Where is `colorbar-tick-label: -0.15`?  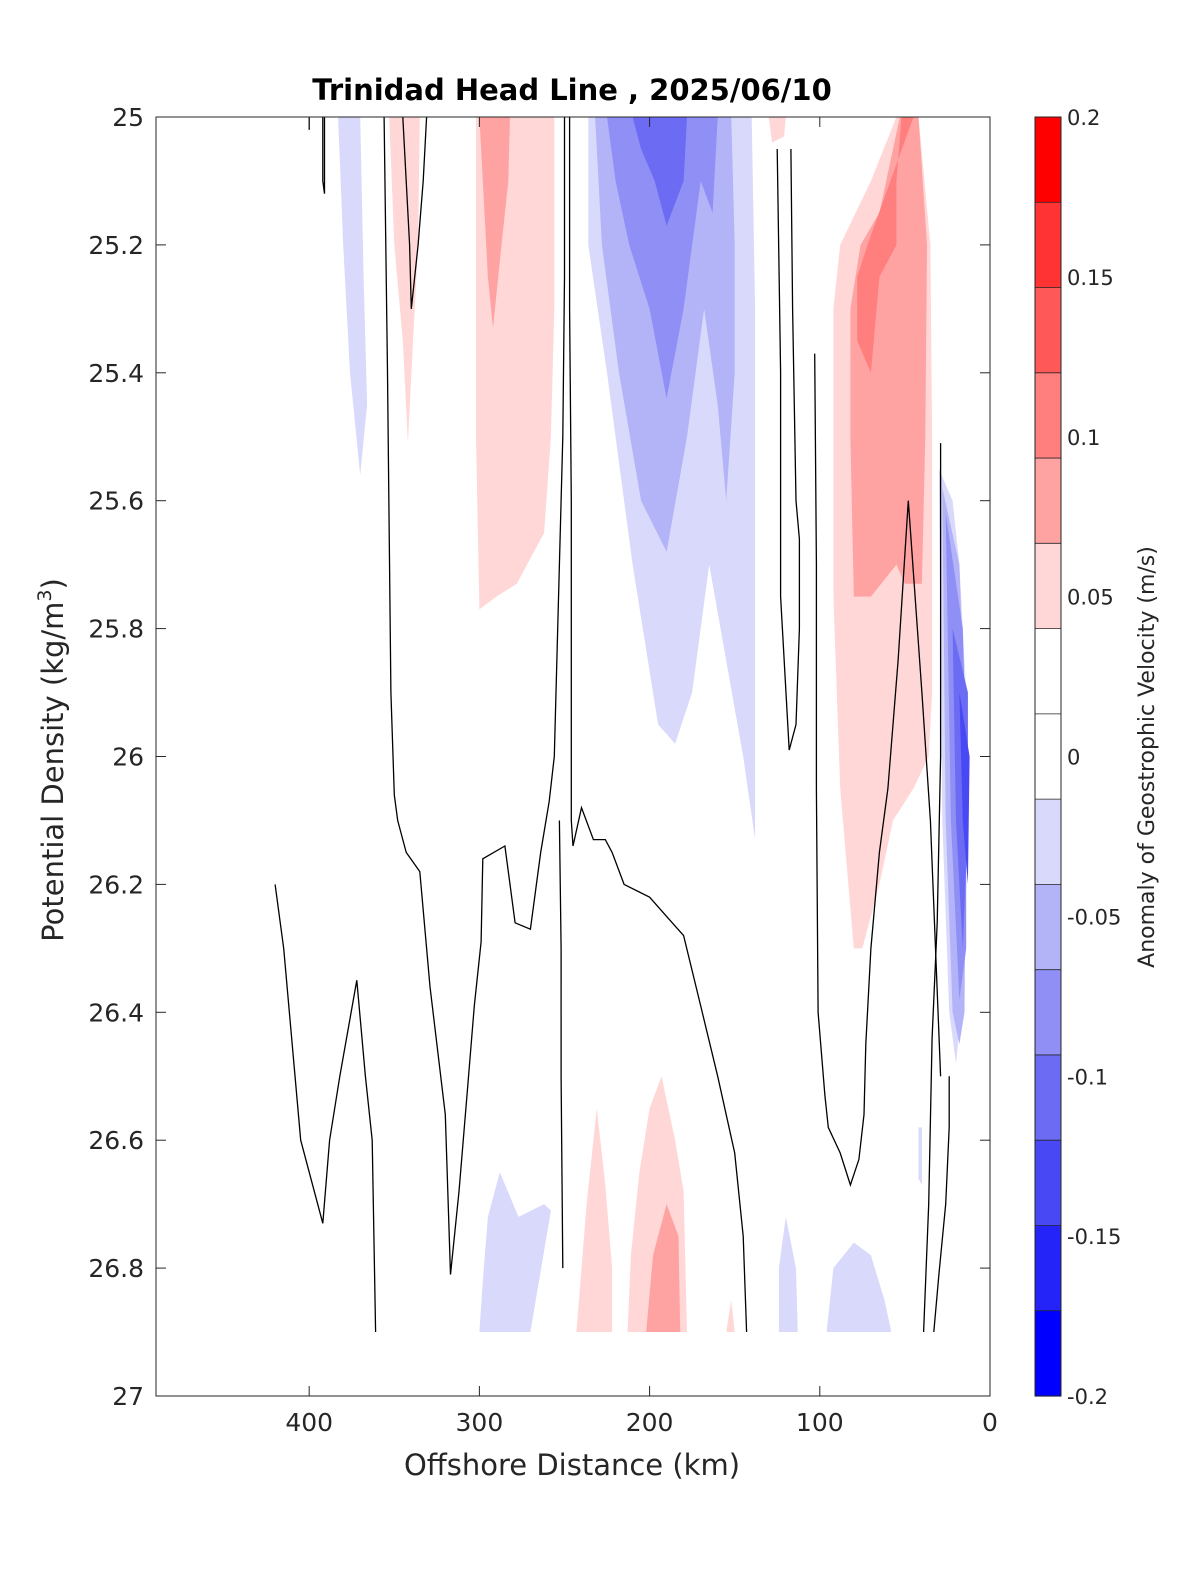 colorbar-tick-label: -0.15 is located at coordinates (1094, 1237).